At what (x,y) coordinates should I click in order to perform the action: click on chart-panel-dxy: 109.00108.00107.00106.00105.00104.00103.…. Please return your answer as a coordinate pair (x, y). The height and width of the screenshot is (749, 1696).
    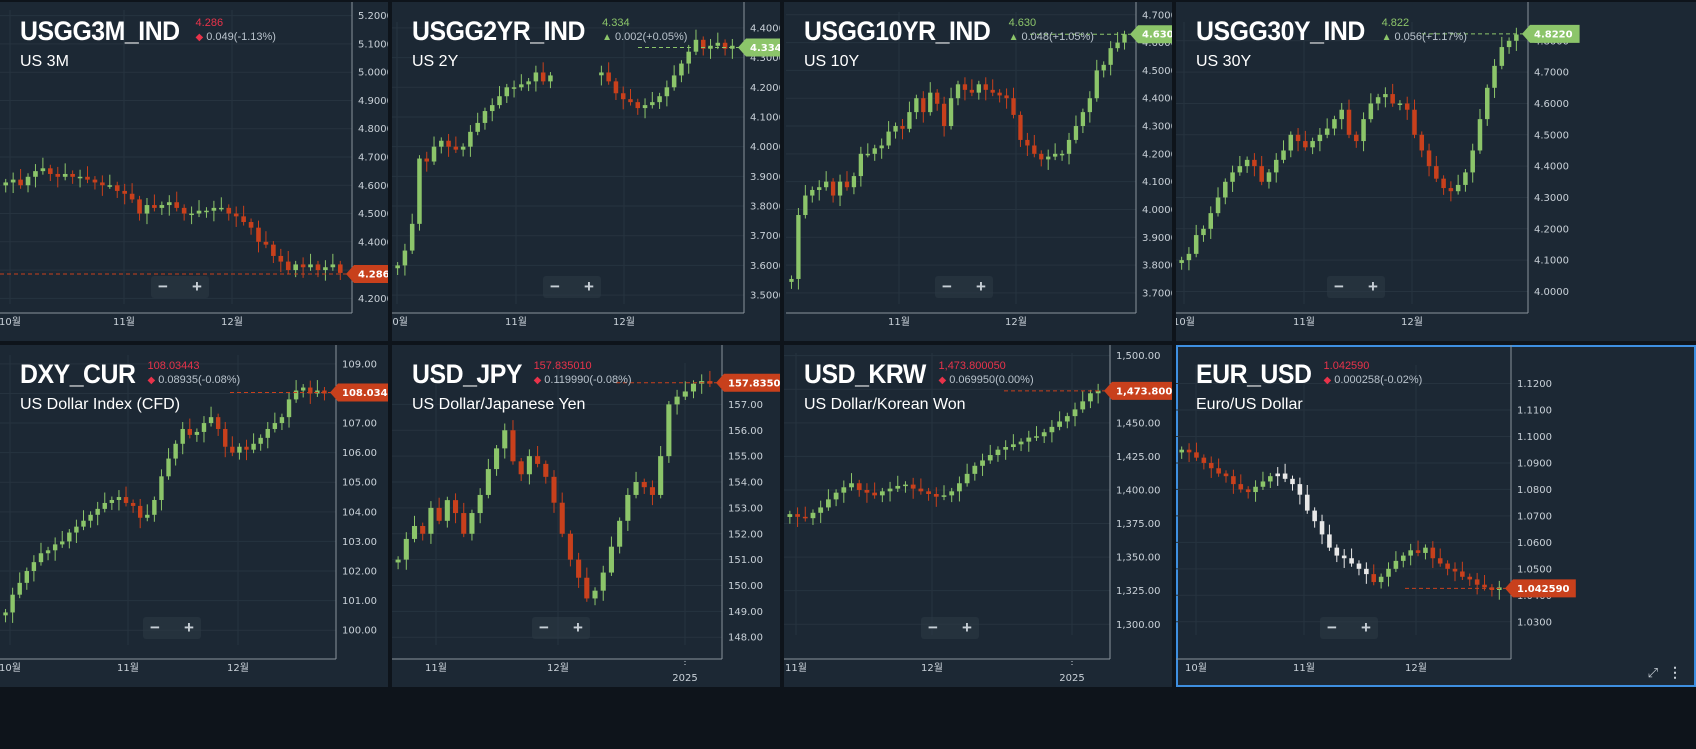
    Looking at the image, I should click on (194, 516).